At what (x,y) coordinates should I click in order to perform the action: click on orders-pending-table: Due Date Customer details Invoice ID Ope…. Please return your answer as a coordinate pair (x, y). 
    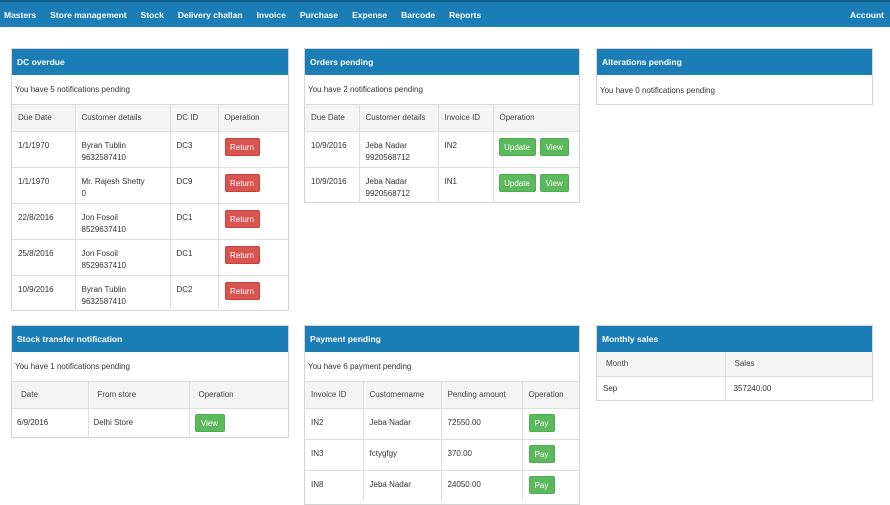
    Looking at the image, I should click on (442, 154).